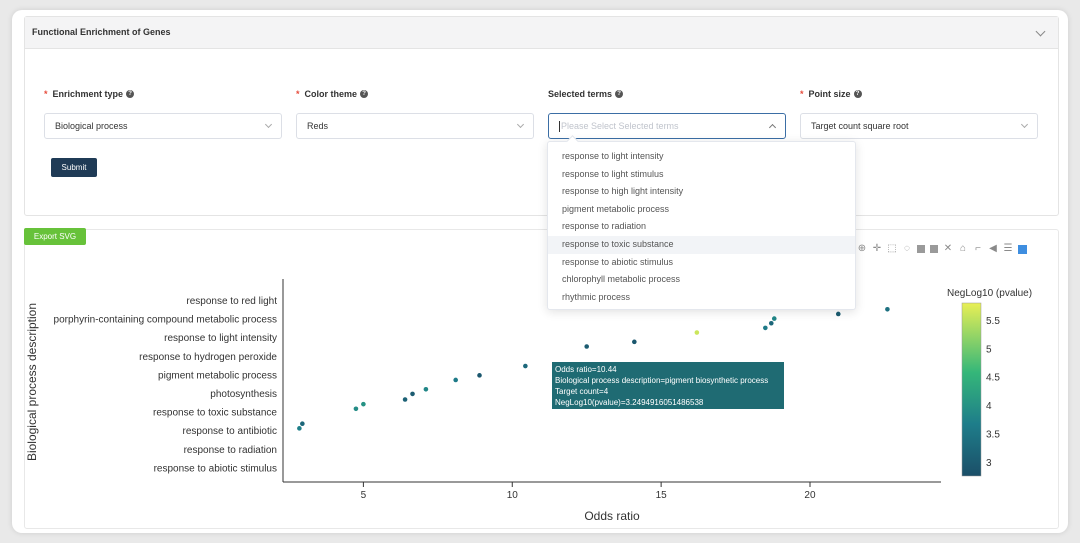 Image resolution: width=1080 pixels, height=543 pixels. Describe the element at coordinates (243, 394) in the screenshot. I see `y-tick-label: photosynthesis` at that location.